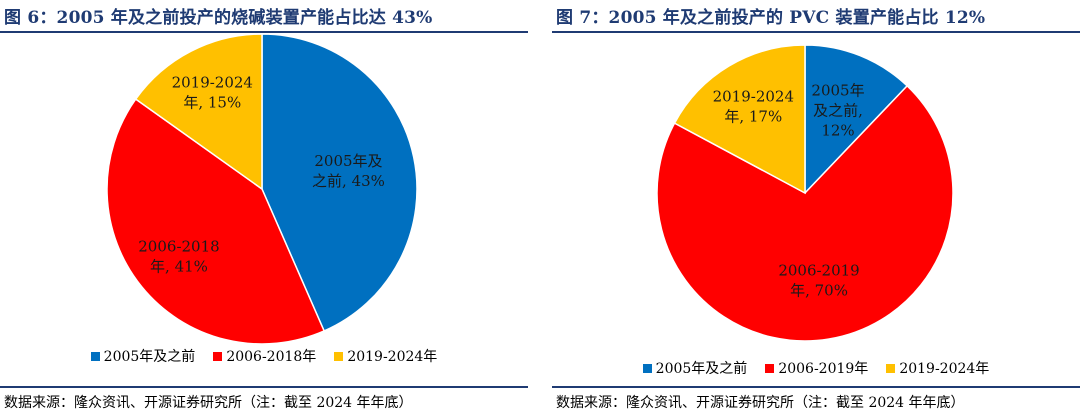 This screenshot has height=416, width=1080. Describe the element at coordinates (823, 369) in the screenshot. I see `legend-label: 2006-2019年` at that location.